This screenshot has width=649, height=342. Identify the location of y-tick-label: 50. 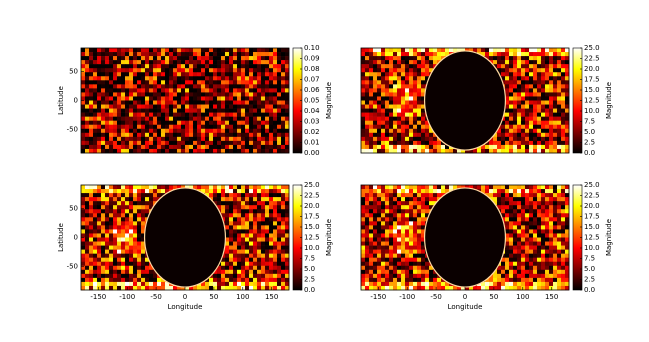
(73, 208).